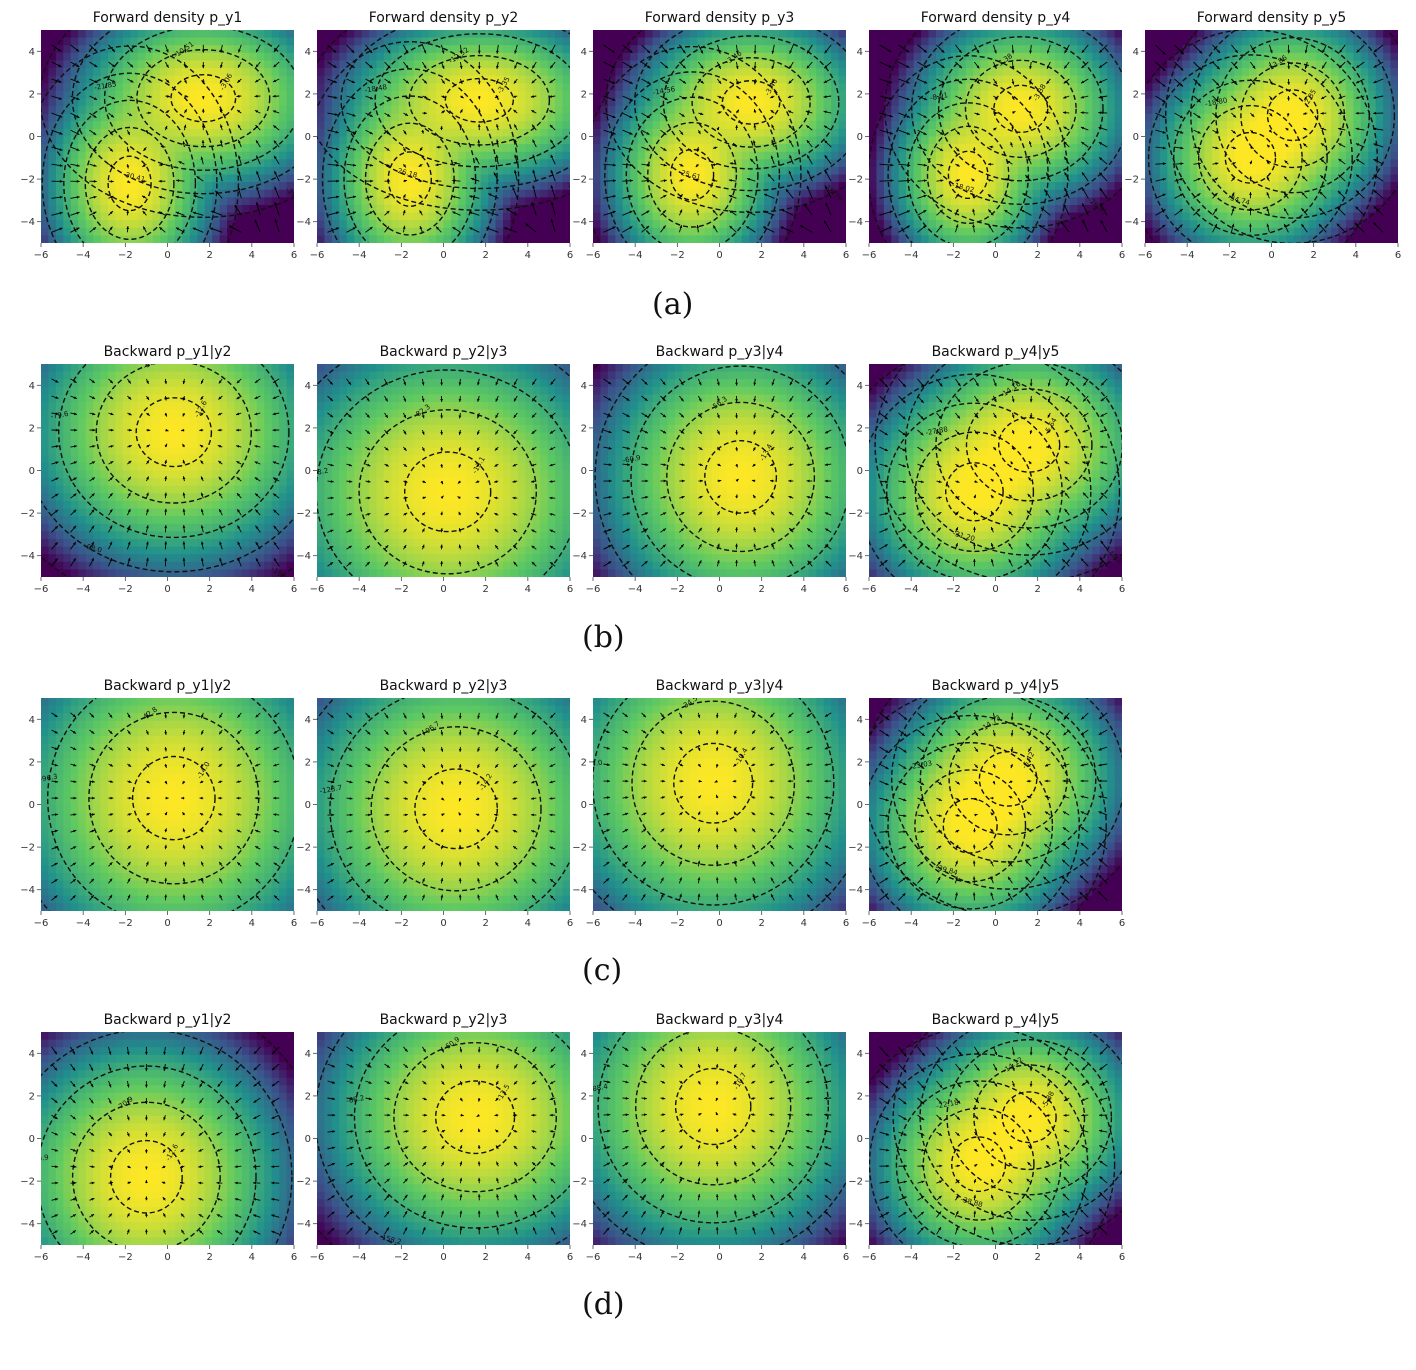  I want to click on contour-label: -123.7, so click(331, 790).